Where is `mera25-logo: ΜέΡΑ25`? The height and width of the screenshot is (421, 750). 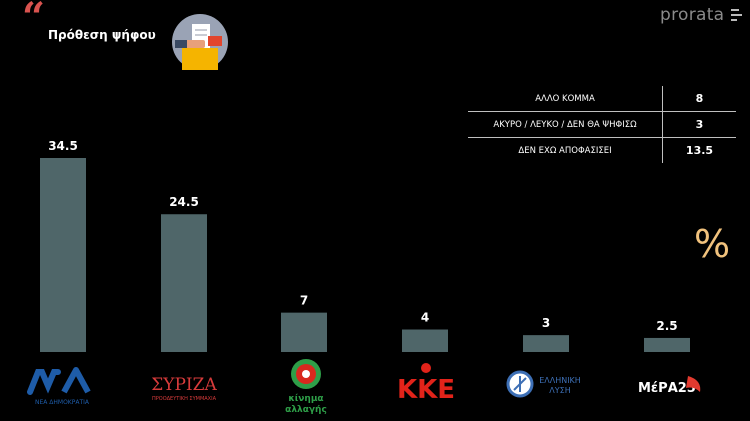 mera25-logo: ΜέΡΑ25 is located at coordinates (670, 385).